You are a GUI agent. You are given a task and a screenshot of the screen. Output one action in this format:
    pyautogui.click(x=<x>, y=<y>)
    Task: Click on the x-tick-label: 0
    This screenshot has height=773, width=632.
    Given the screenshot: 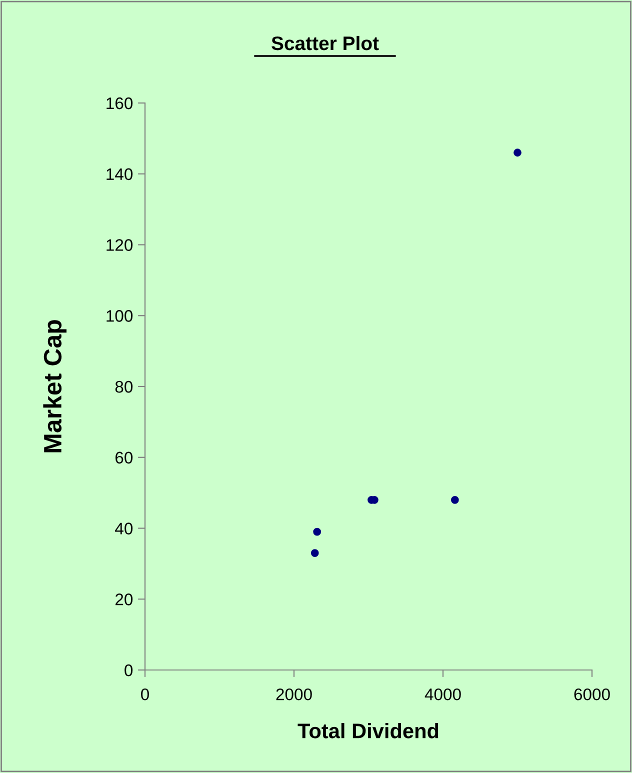 What is the action you would take?
    pyautogui.click(x=145, y=694)
    